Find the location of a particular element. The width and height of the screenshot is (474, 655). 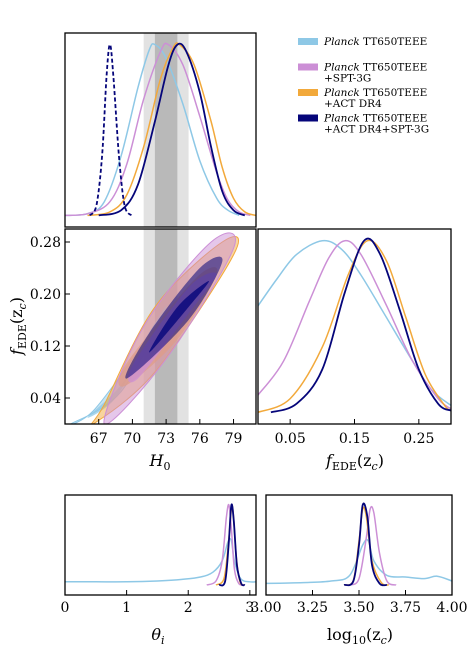

x-tick-label: 3.00 is located at coordinates (265, 608).